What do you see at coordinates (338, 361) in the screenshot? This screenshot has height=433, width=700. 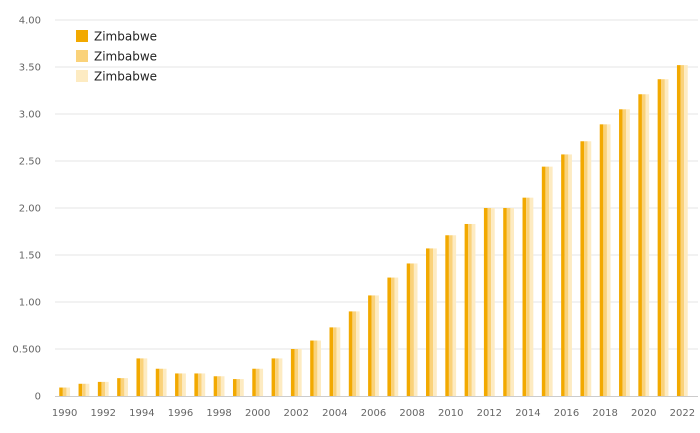 I see `bar-series3-2004` at bounding box center [338, 361].